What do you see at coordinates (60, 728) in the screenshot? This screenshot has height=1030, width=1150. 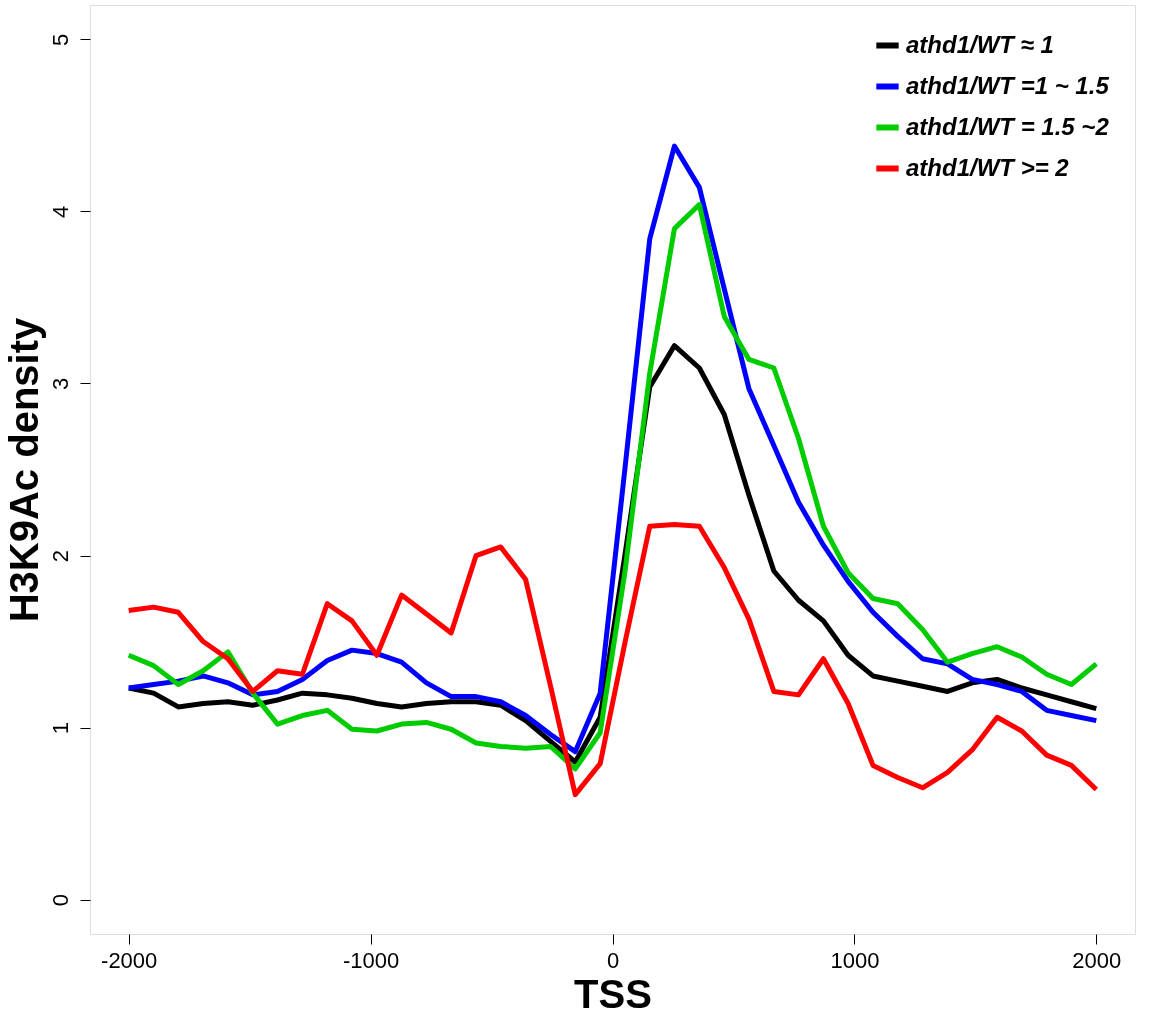 I see `y-tick-label: 1` at bounding box center [60, 728].